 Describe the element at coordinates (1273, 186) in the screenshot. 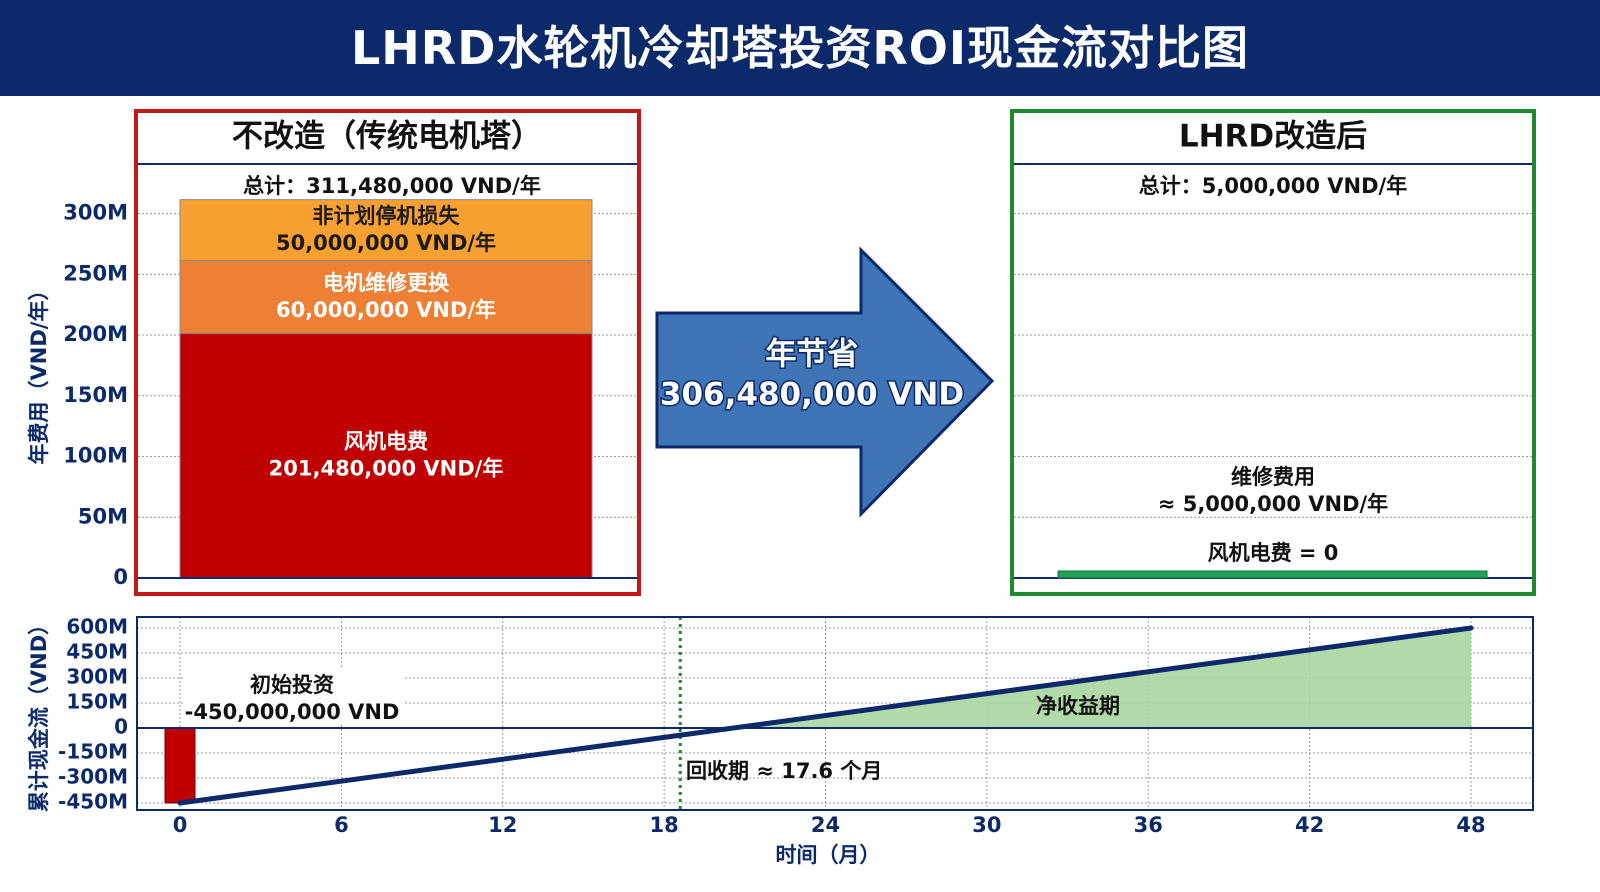

I see `right-panel-total: 总计：5,000,000 VND/年` at that location.